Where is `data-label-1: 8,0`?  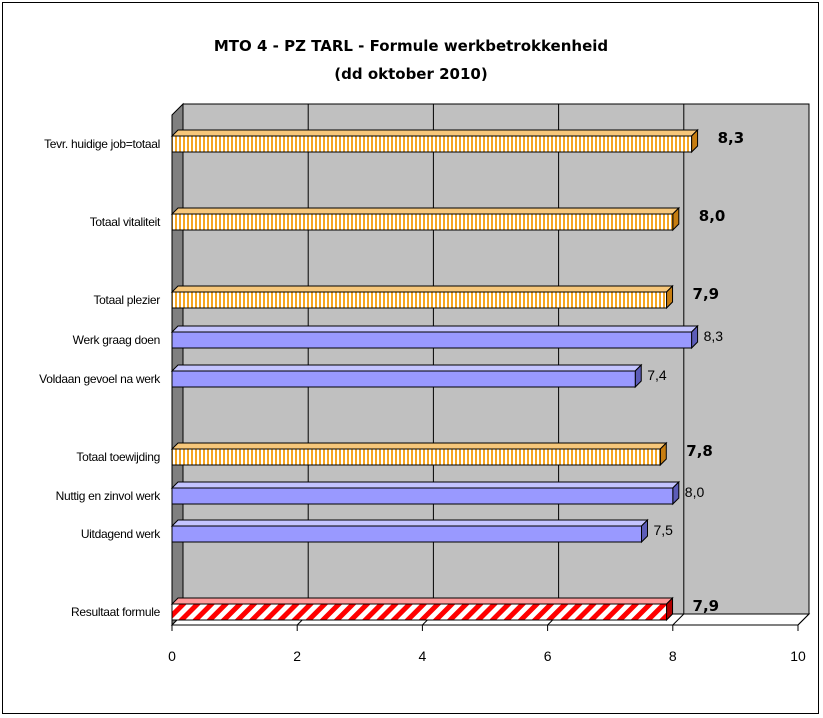
data-label-1: 8,0 is located at coordinates (712, 216).